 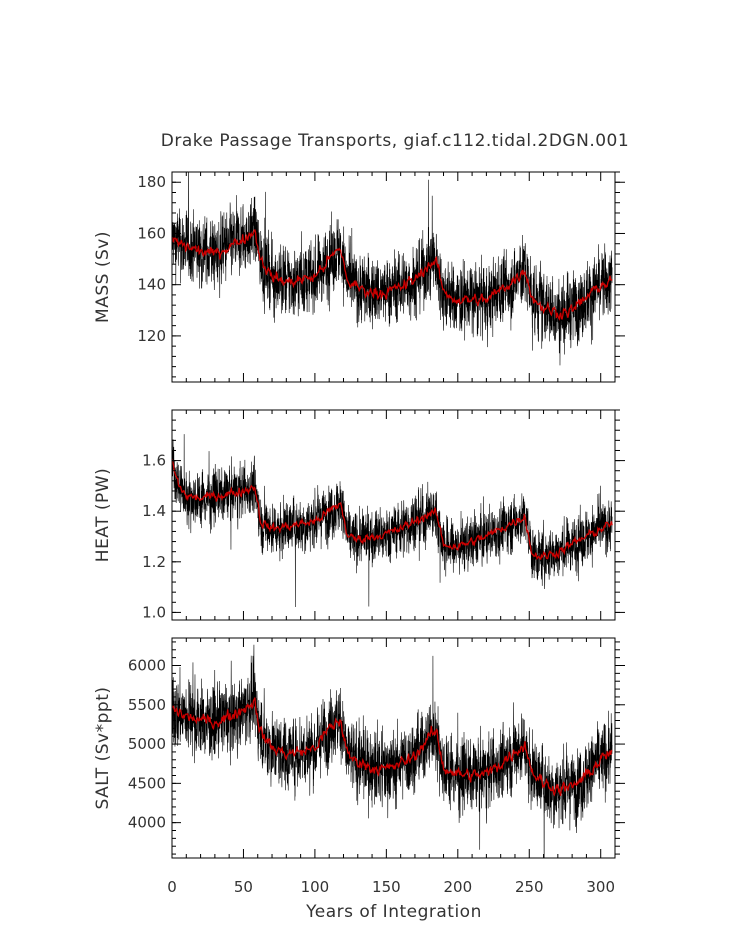 What do you see at coordinates (393, 912) in the screenshot?
I see `x-axis-title: Years of Integration` at bounding box center [393, 912].